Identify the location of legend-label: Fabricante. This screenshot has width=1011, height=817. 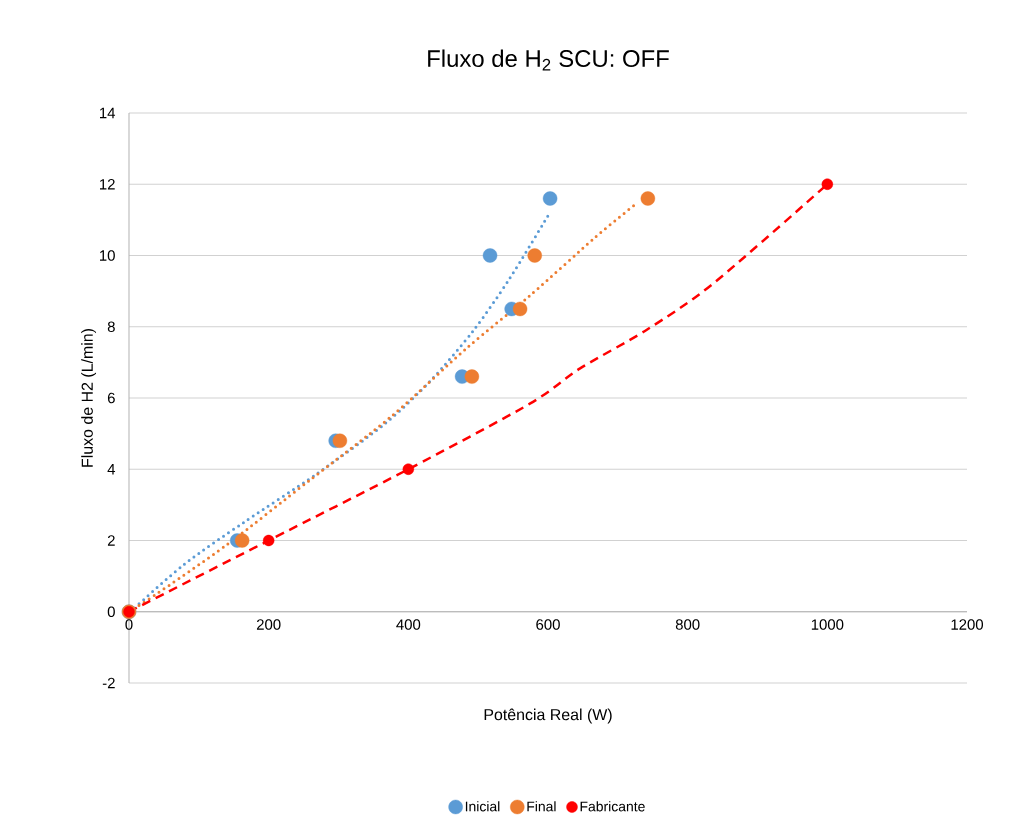
(612, 806).